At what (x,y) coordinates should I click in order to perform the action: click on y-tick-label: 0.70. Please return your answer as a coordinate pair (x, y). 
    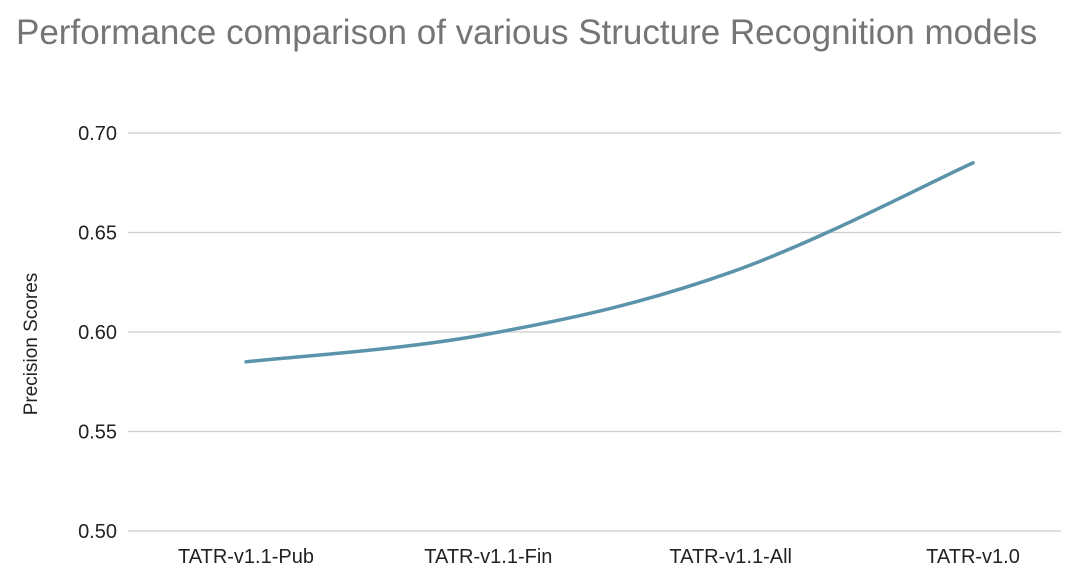
    Looking at the image, I should click on (97, 134).